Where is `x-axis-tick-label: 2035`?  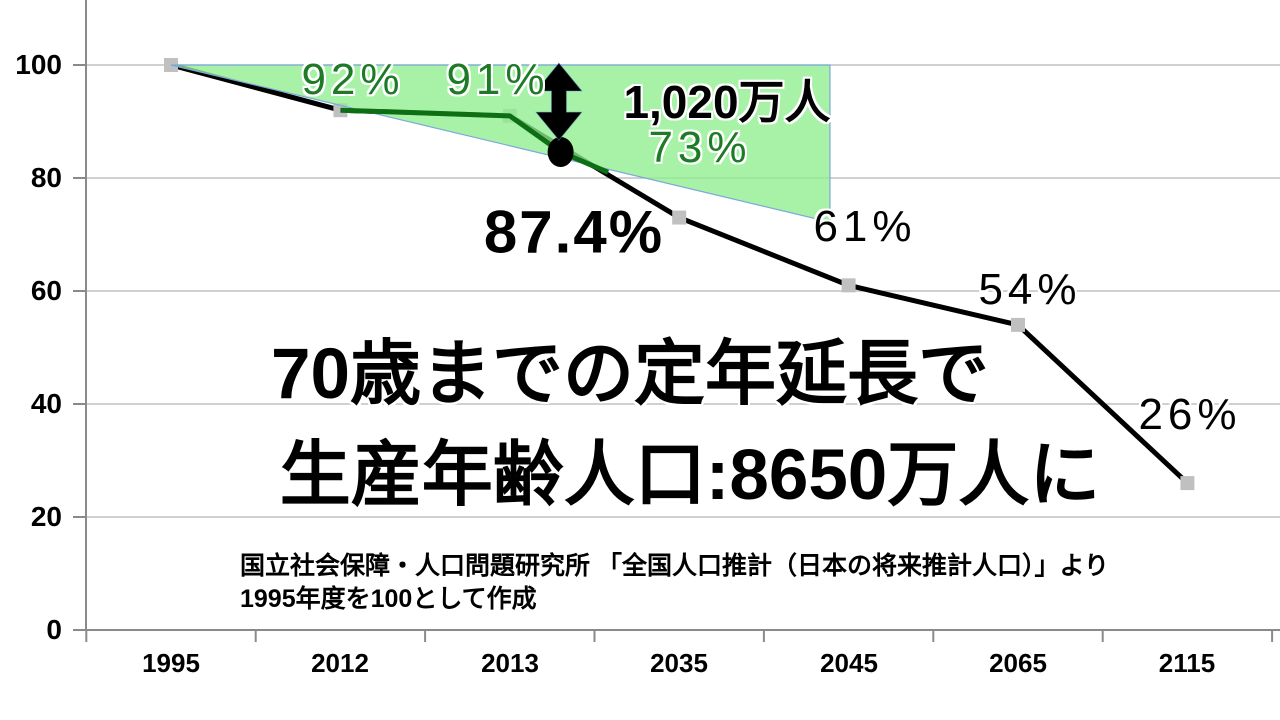
x-axis-tick-label: 2035 is located at coordinates (679, 663).